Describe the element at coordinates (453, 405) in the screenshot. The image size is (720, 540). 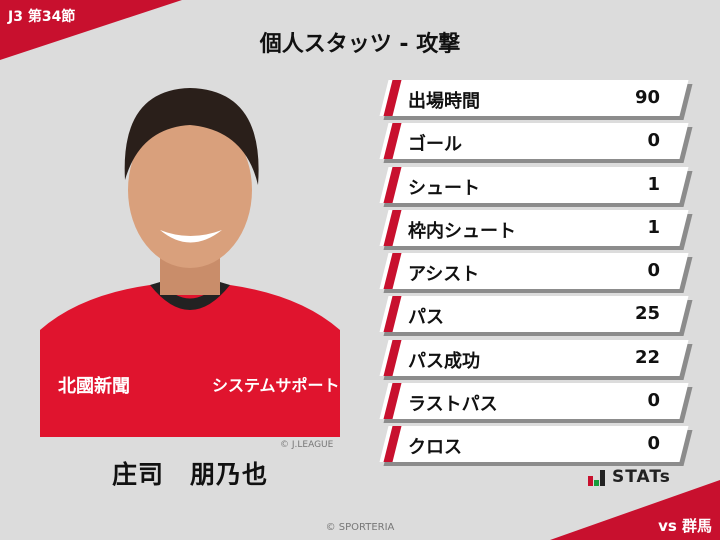
I see `stat-label: ラストパス` at that location.